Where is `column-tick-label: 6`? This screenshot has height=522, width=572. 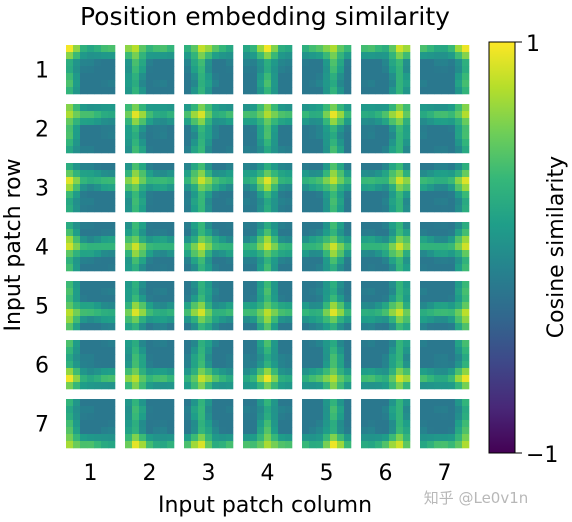
column-tick-label: 6 is located at coordinates (386, 473).